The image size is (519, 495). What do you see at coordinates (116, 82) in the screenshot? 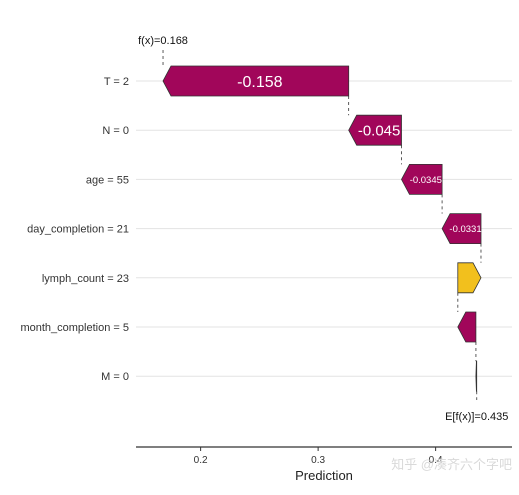
I see `feature-label: T = 2` at bounding box center [116, 82].